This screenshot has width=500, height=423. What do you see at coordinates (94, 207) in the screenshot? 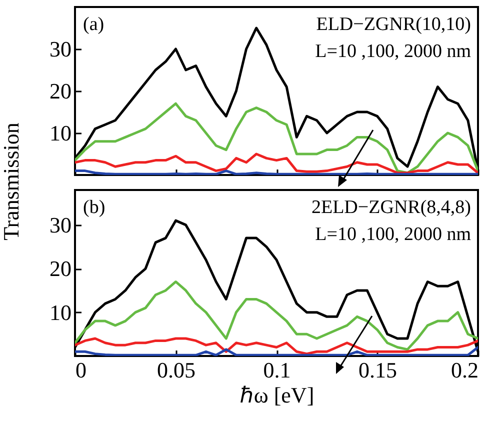
I see `annotation: (b)` at bounding box center [94, 207].